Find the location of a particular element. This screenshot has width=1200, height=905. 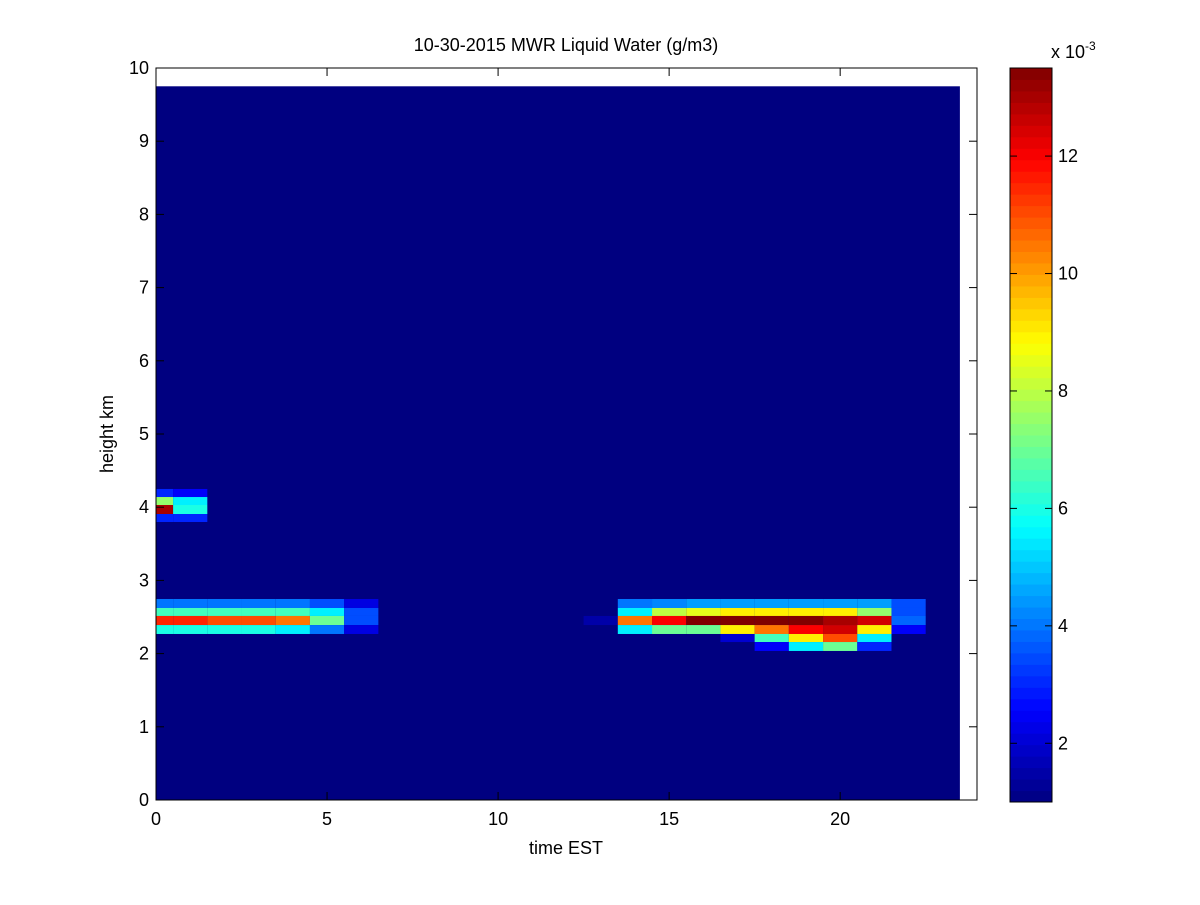

y-tick-label: 5 is located at coordinates (144, 434).